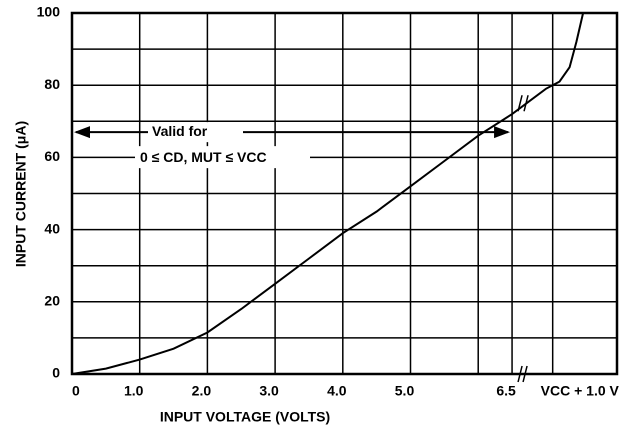 The height and width of the screenshot is (432, 636). I want to click on x-tick-label: 1.0, so click(134, 391).